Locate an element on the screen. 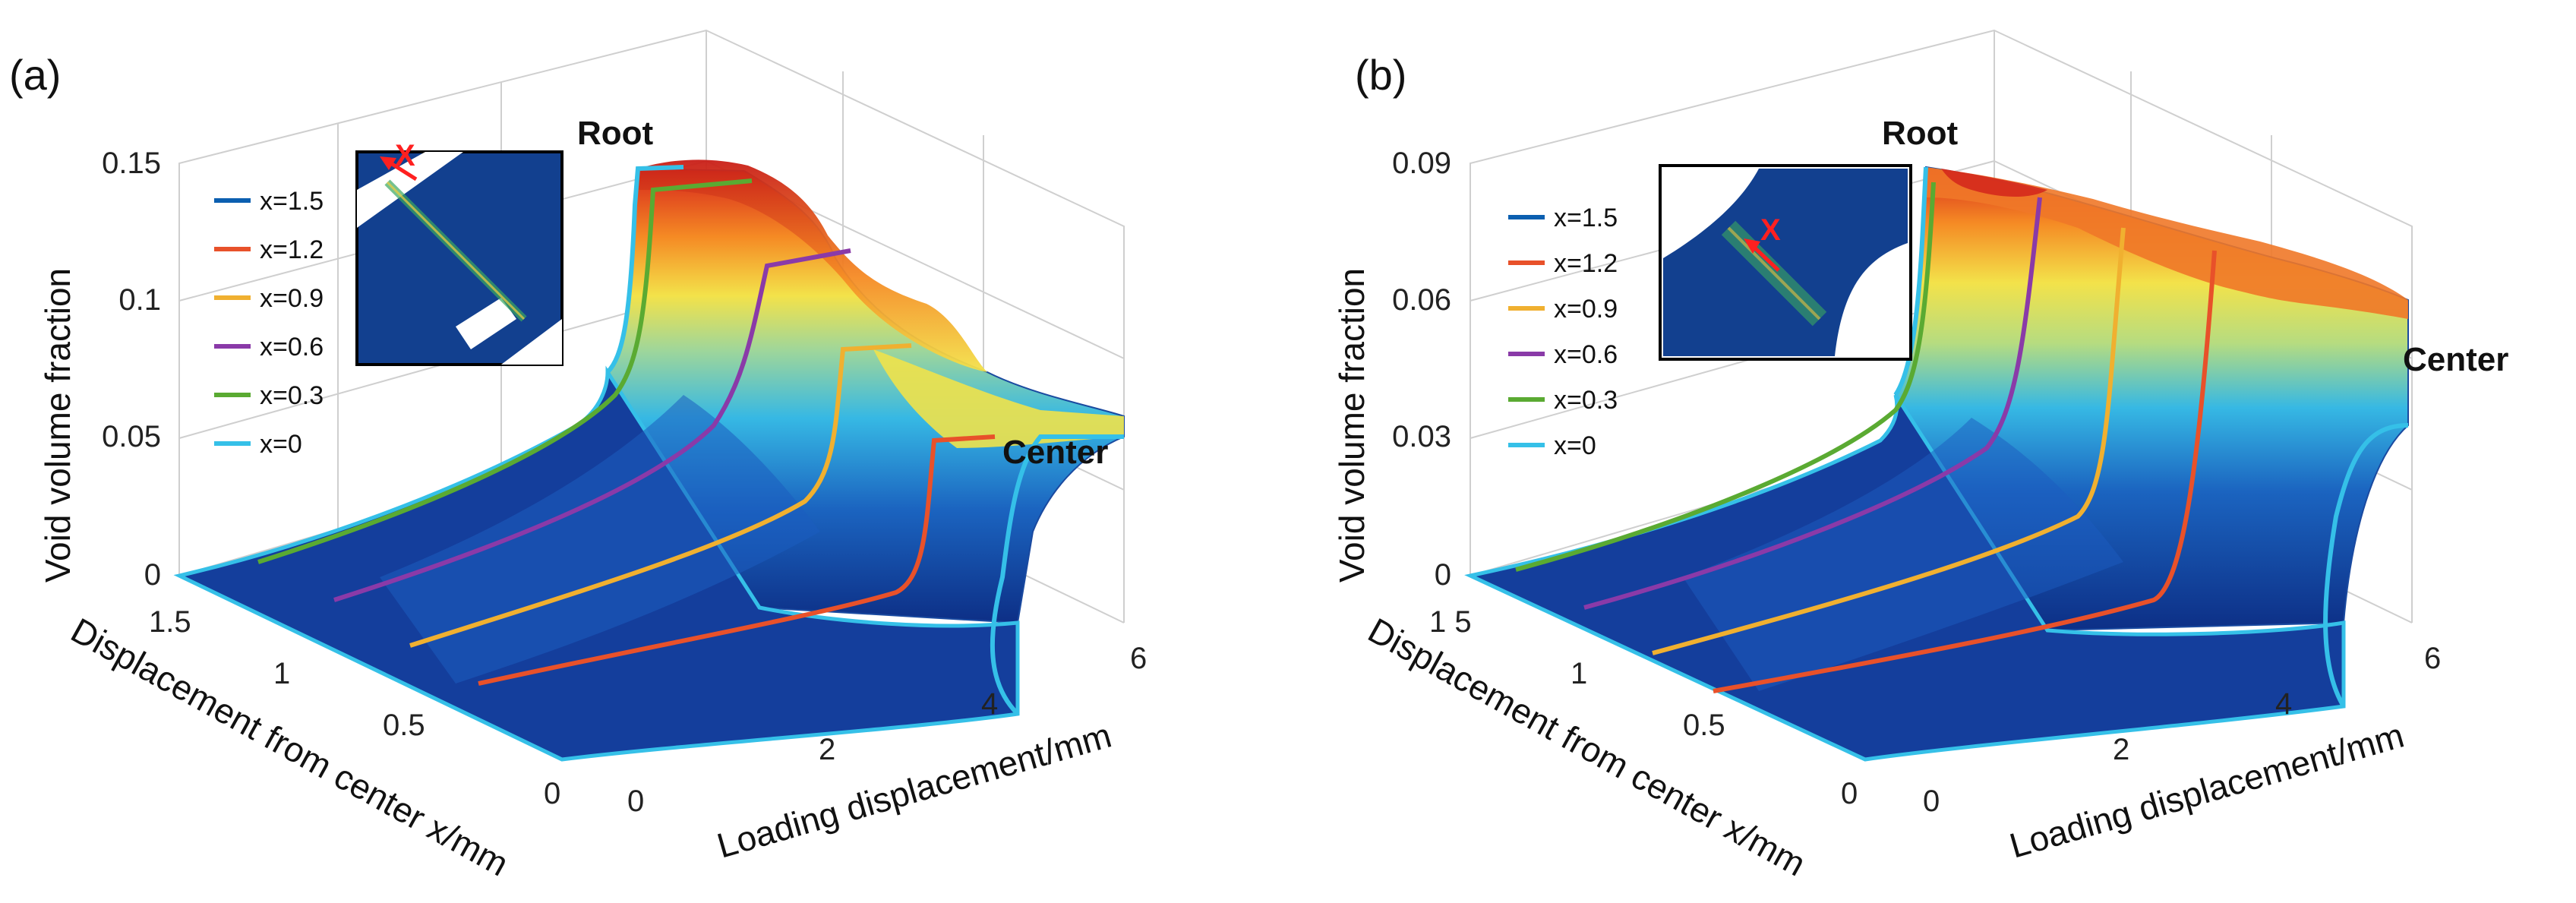 The width and height of the screenshot is (2576, 903). panel-label: (b) is located at coordinates (1380, 75).